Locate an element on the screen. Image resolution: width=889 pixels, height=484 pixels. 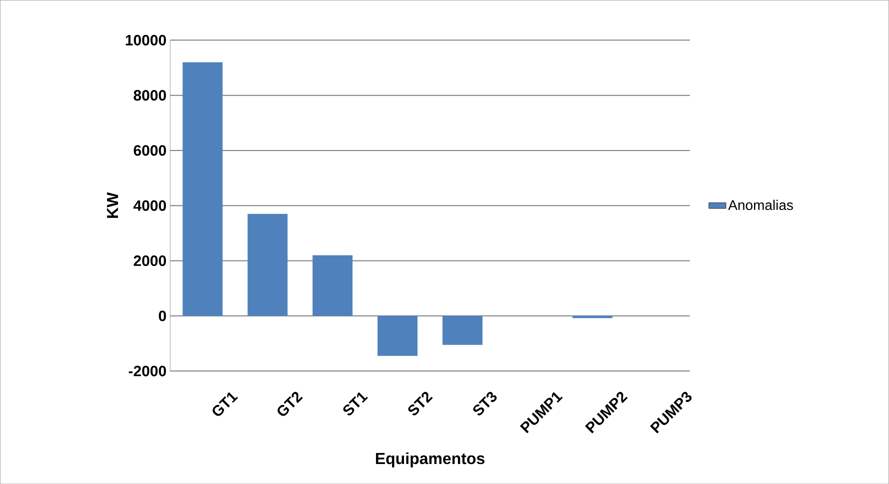
x-tick-label: GT2 is located at coordinates (290, 404).